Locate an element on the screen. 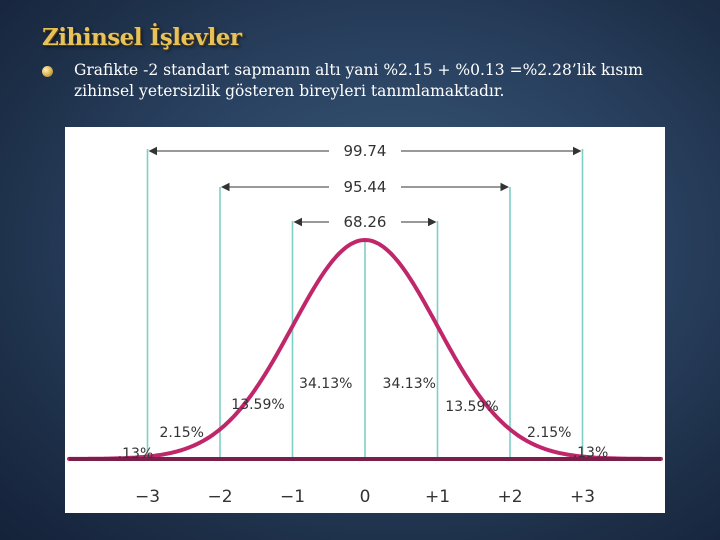  x-tick-label: −3 is located at coordinates (147, 497).